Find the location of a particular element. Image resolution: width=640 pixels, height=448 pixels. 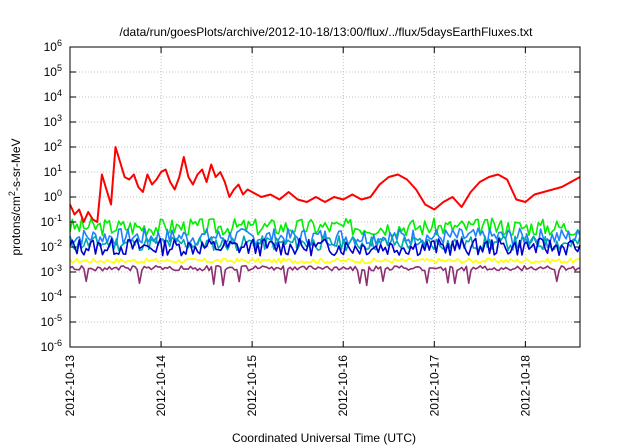

y-tick-label: 10⁻³ is located at coordinates (51, 271).